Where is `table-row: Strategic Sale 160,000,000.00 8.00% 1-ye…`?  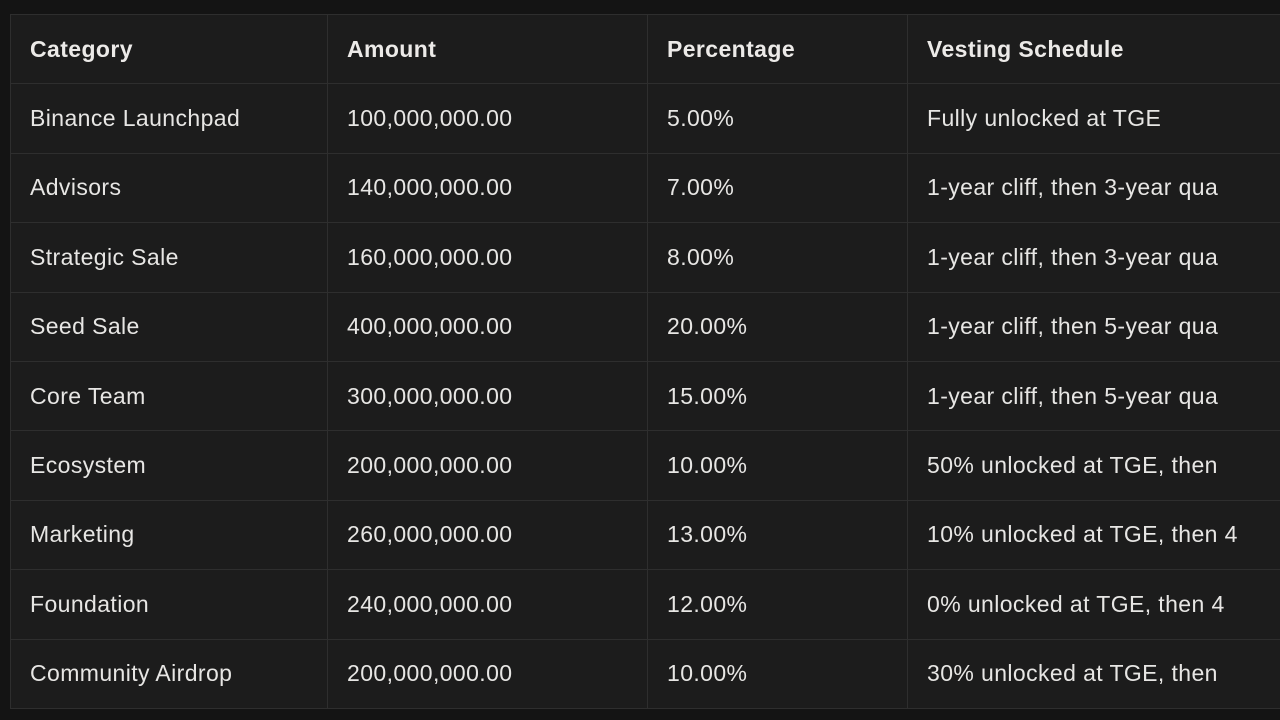
table-row: Strategic Sale 160,000,000.00 8.00% 1-ye… is located at coordinates (645, 257).